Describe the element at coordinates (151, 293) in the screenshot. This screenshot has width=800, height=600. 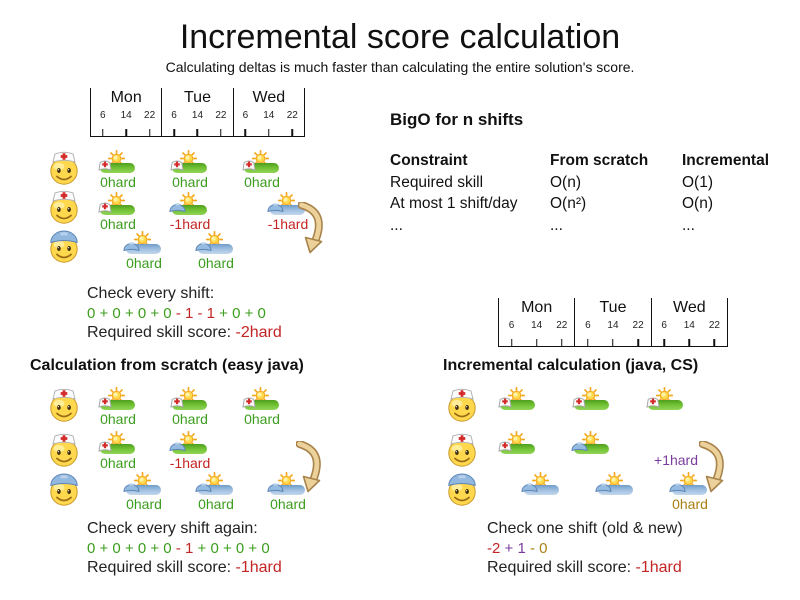
I see `caption-line: Check every shift:` at that location.